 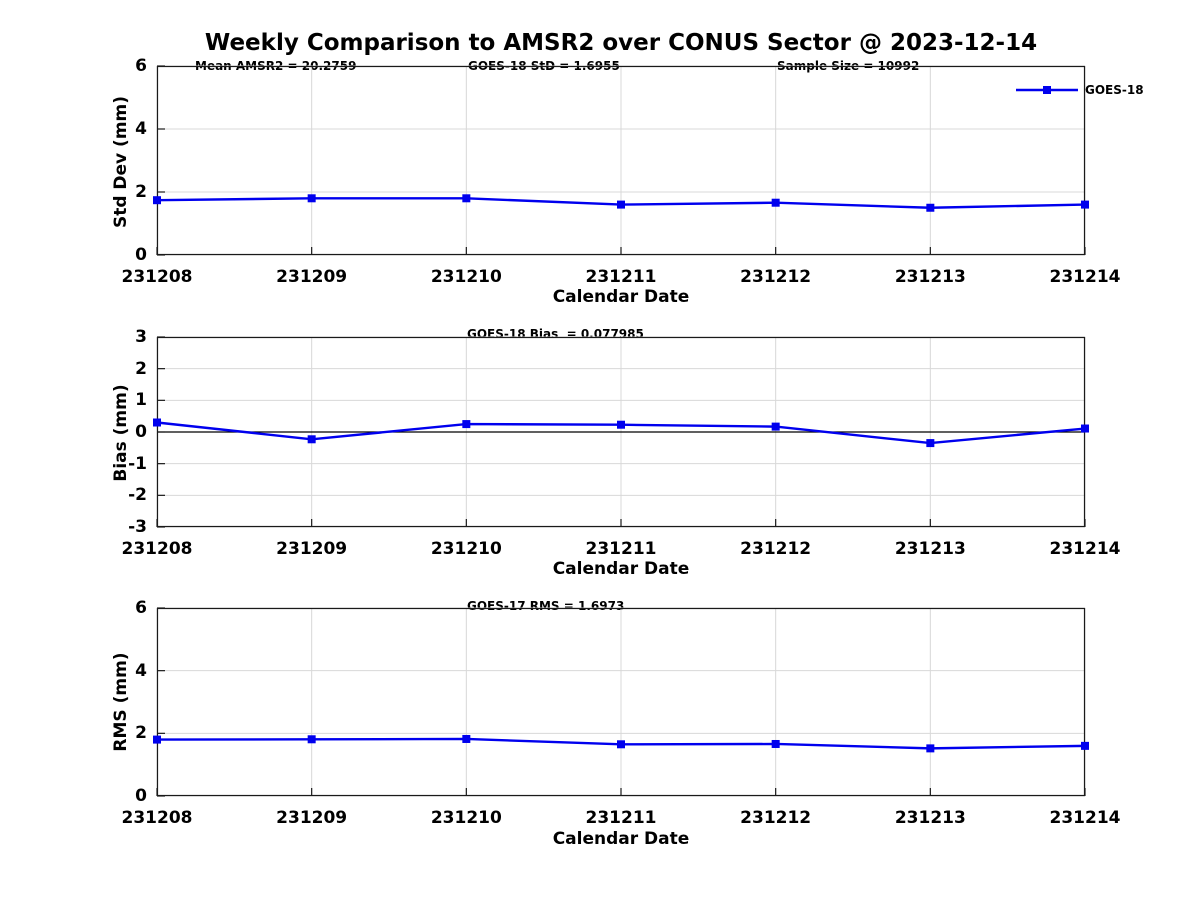 What do you see at coordinates (137, 463) in the screenshot?
I see `y-tick-label: -1` at bounding box center [137, 463].